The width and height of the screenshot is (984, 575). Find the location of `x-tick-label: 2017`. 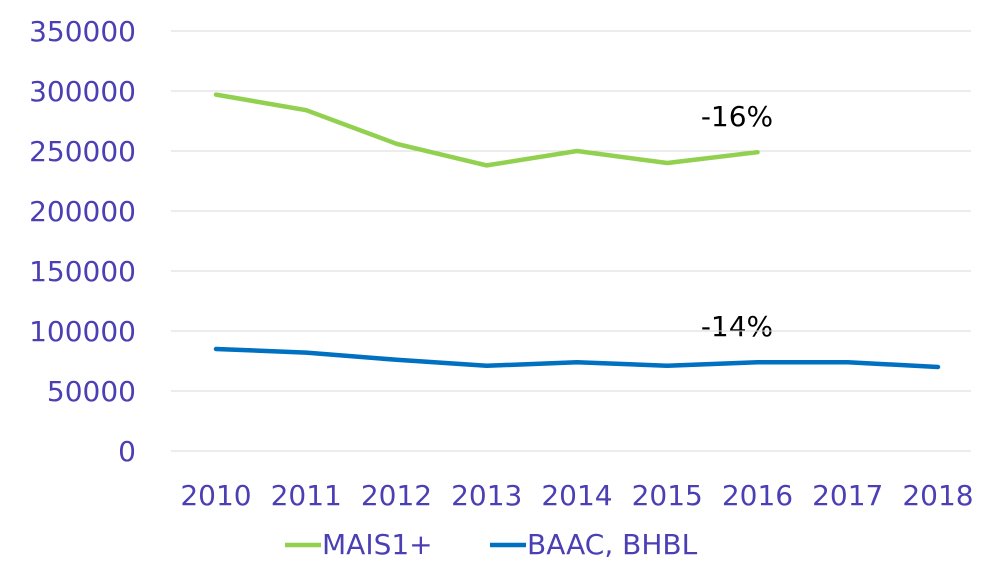

x-tick-label: 2017 is located at coordinates (847, 495).